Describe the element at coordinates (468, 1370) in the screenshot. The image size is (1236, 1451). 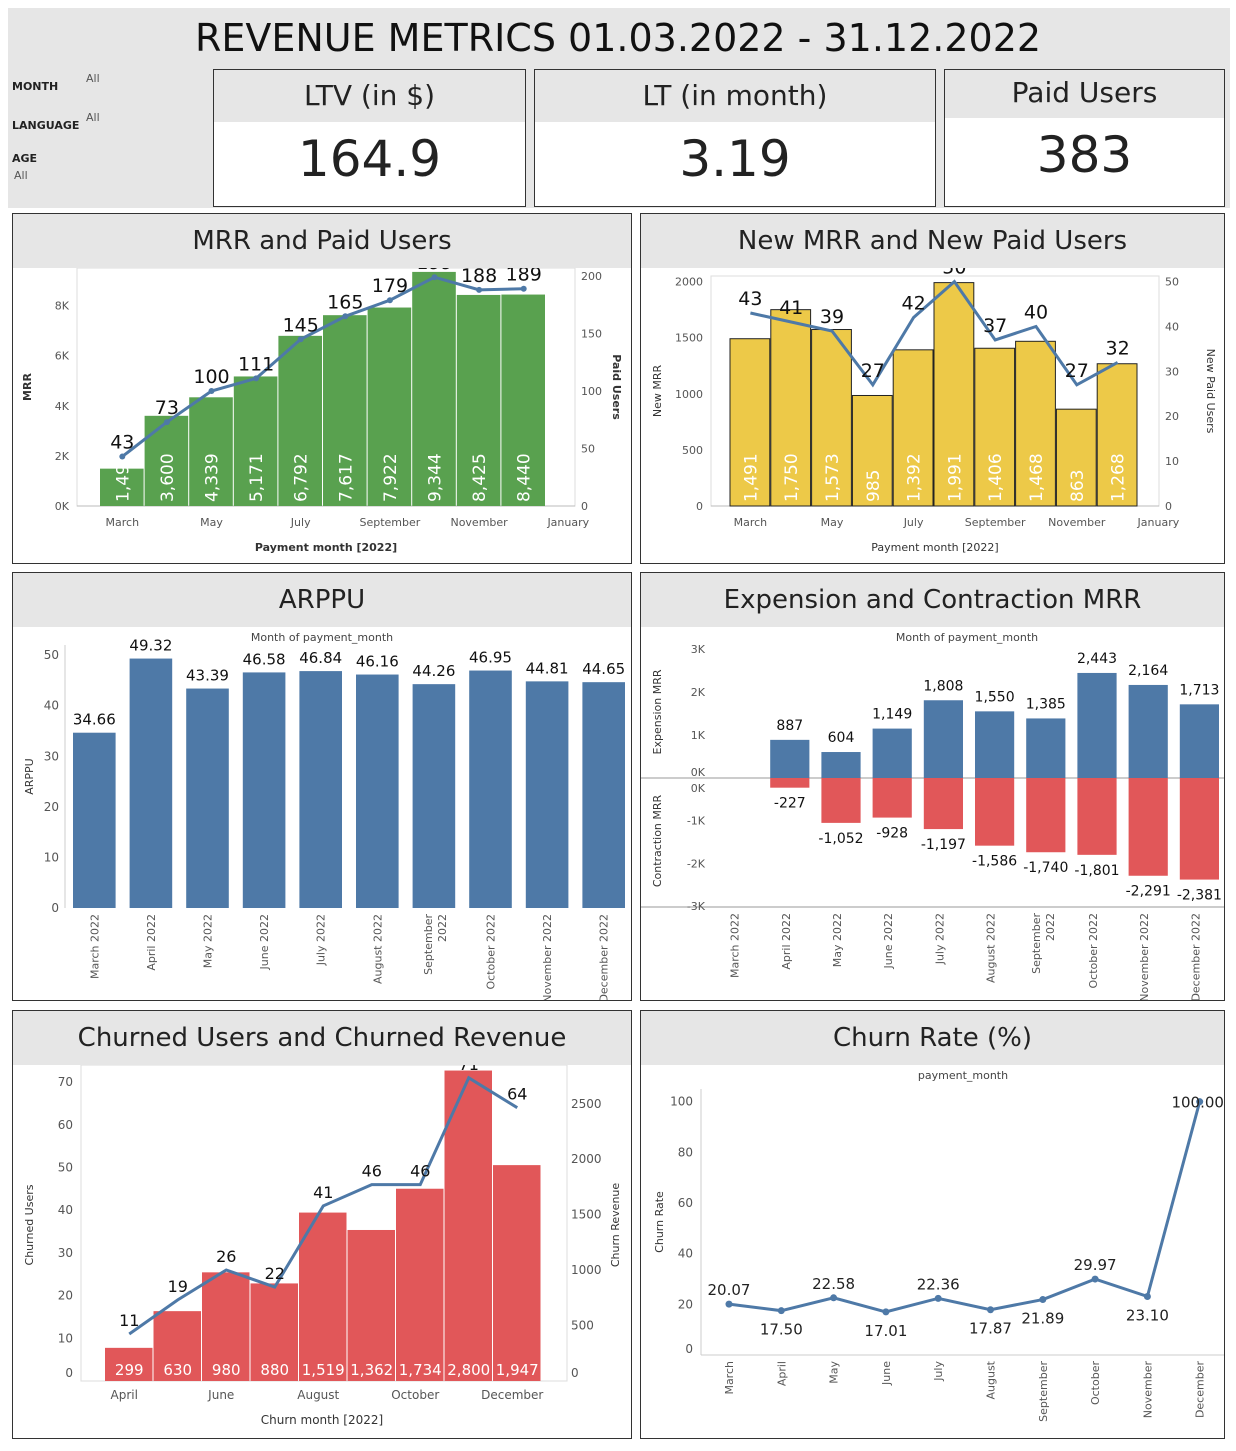
I see `bar-value-label: 2,800` at that location.